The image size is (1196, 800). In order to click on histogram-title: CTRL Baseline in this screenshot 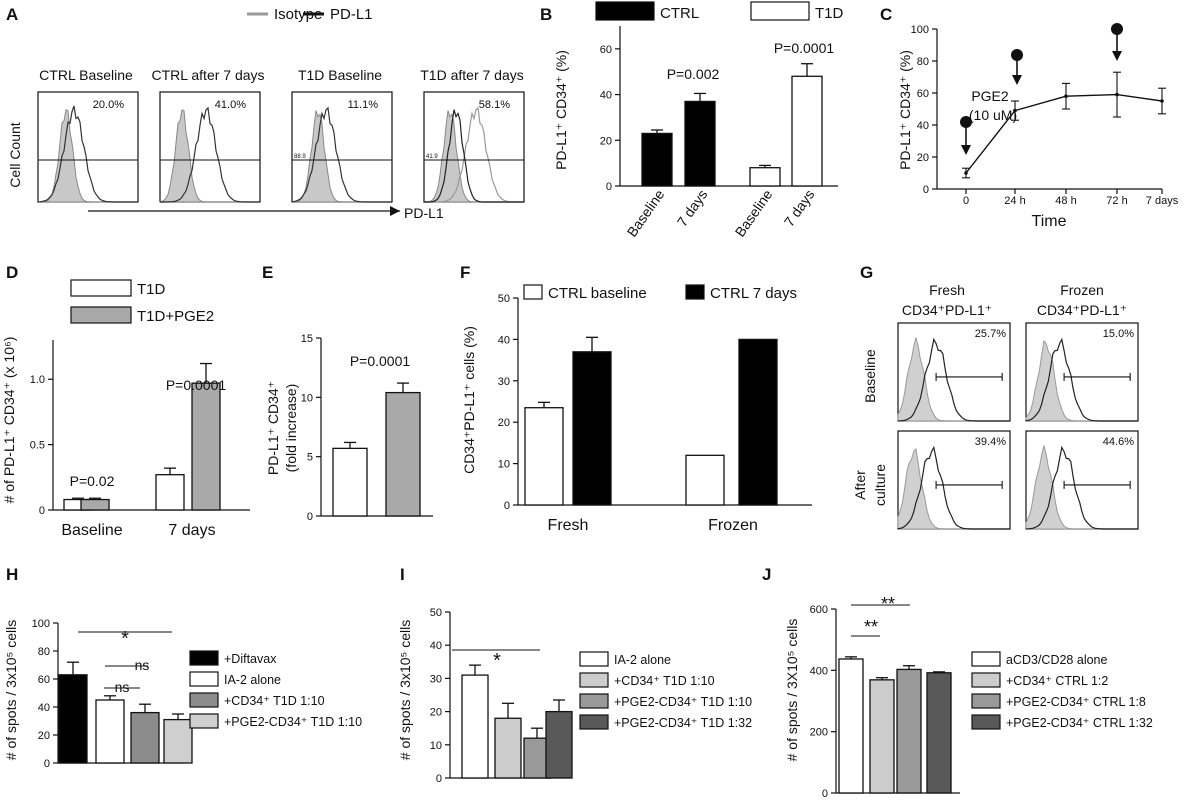, I will do `click(86, 75)`.